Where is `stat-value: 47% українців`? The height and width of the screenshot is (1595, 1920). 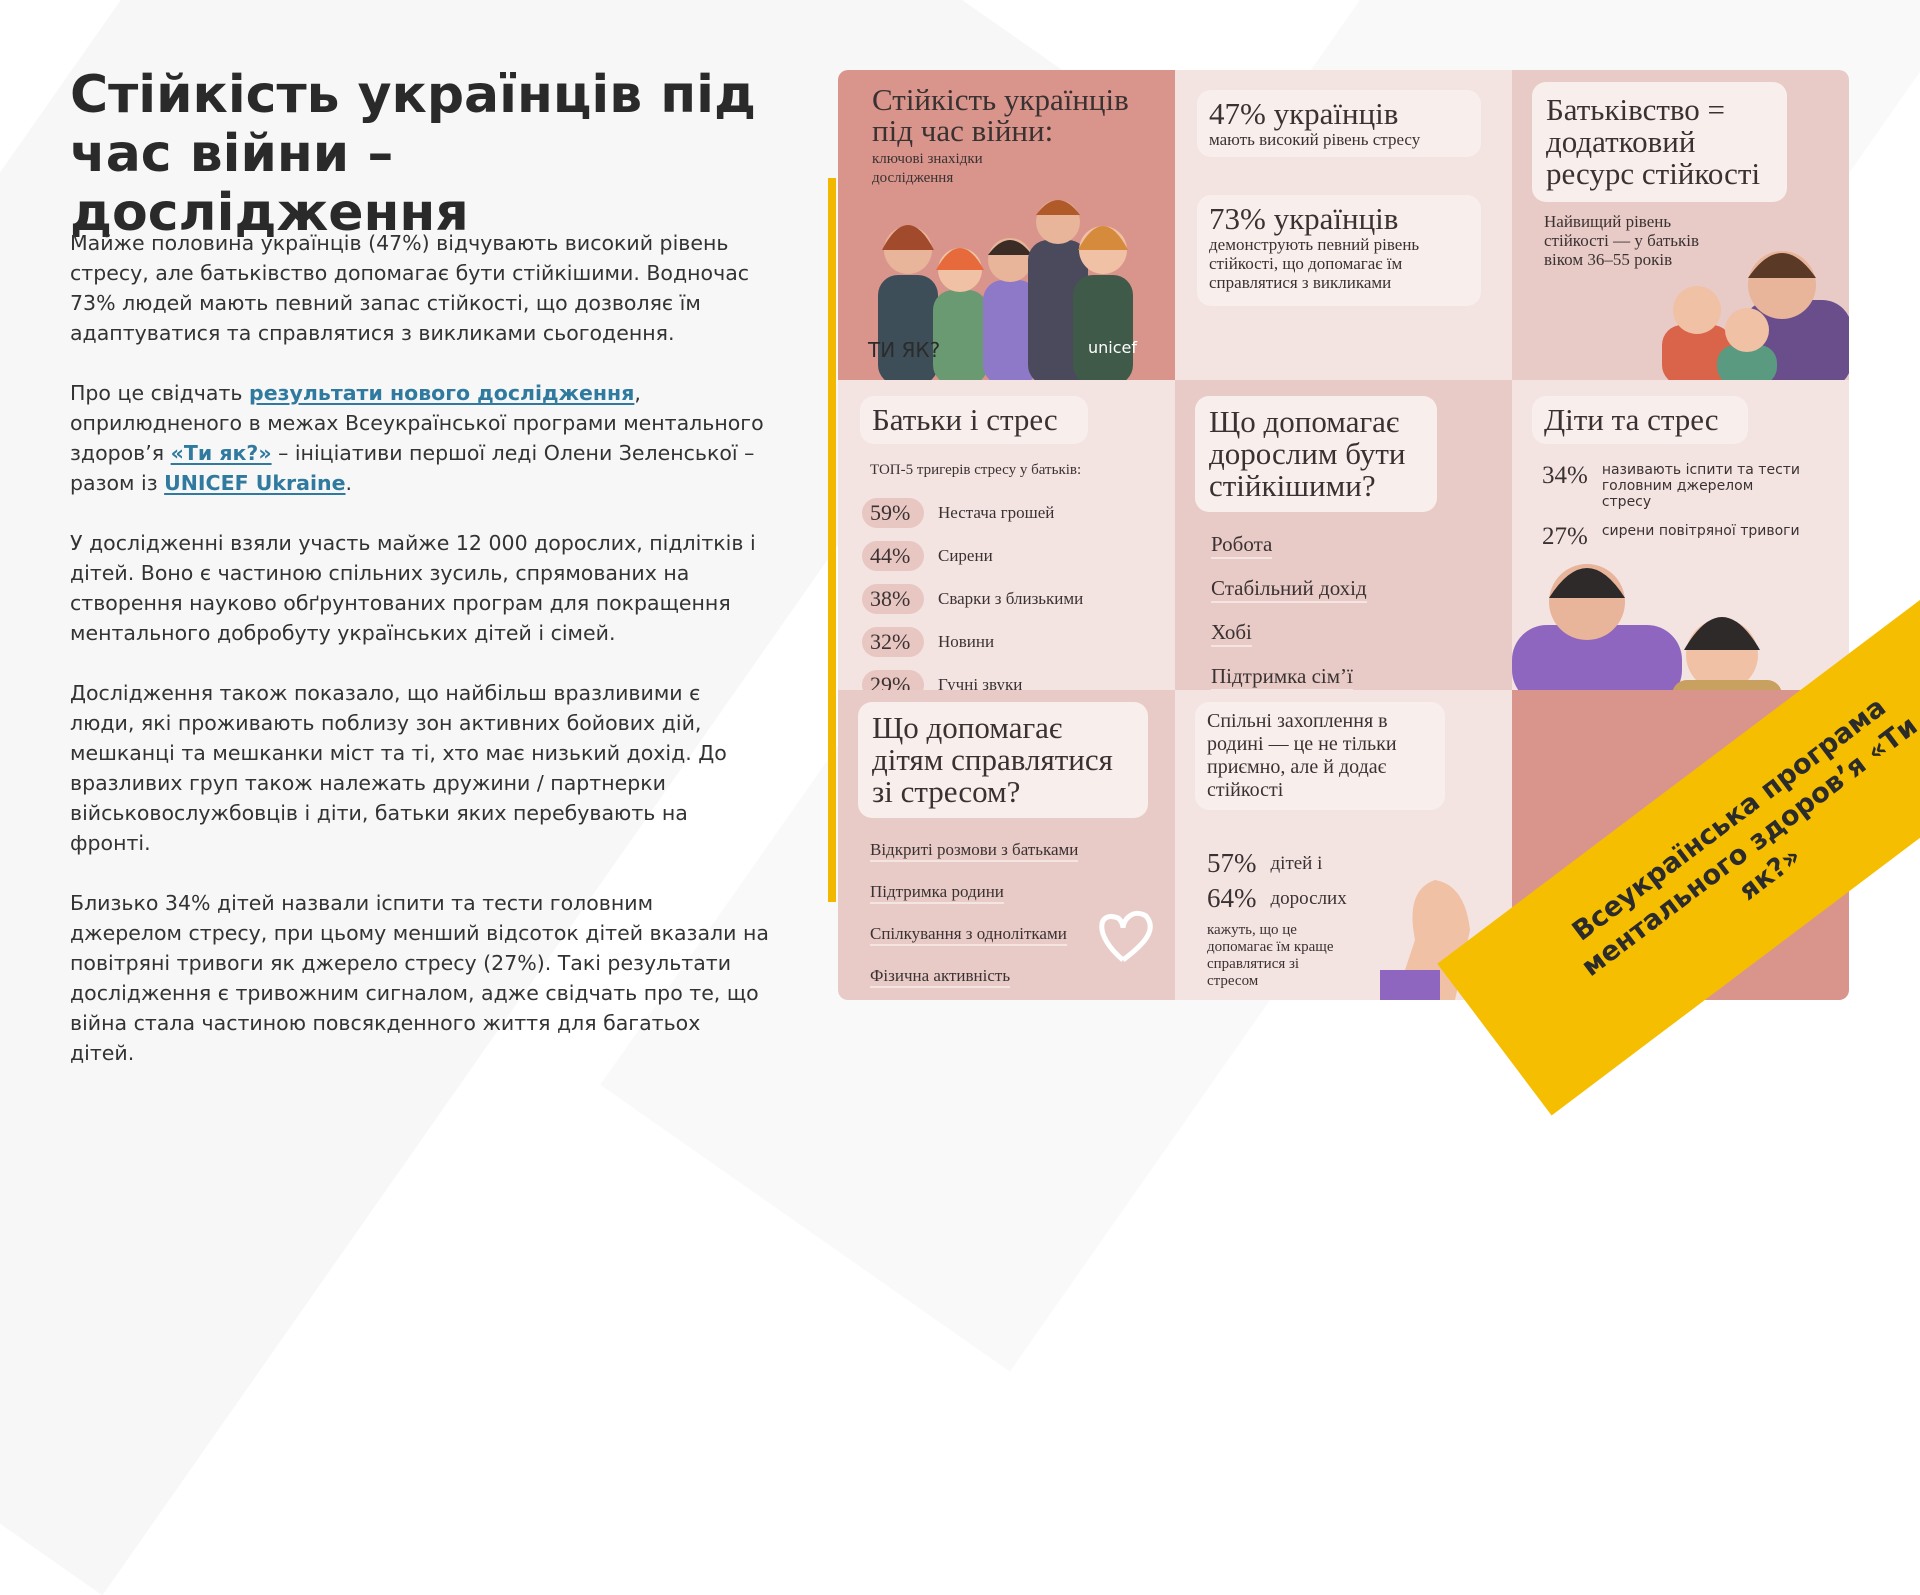 stat-value: 47% українців is located at coordinates (1304, 113).